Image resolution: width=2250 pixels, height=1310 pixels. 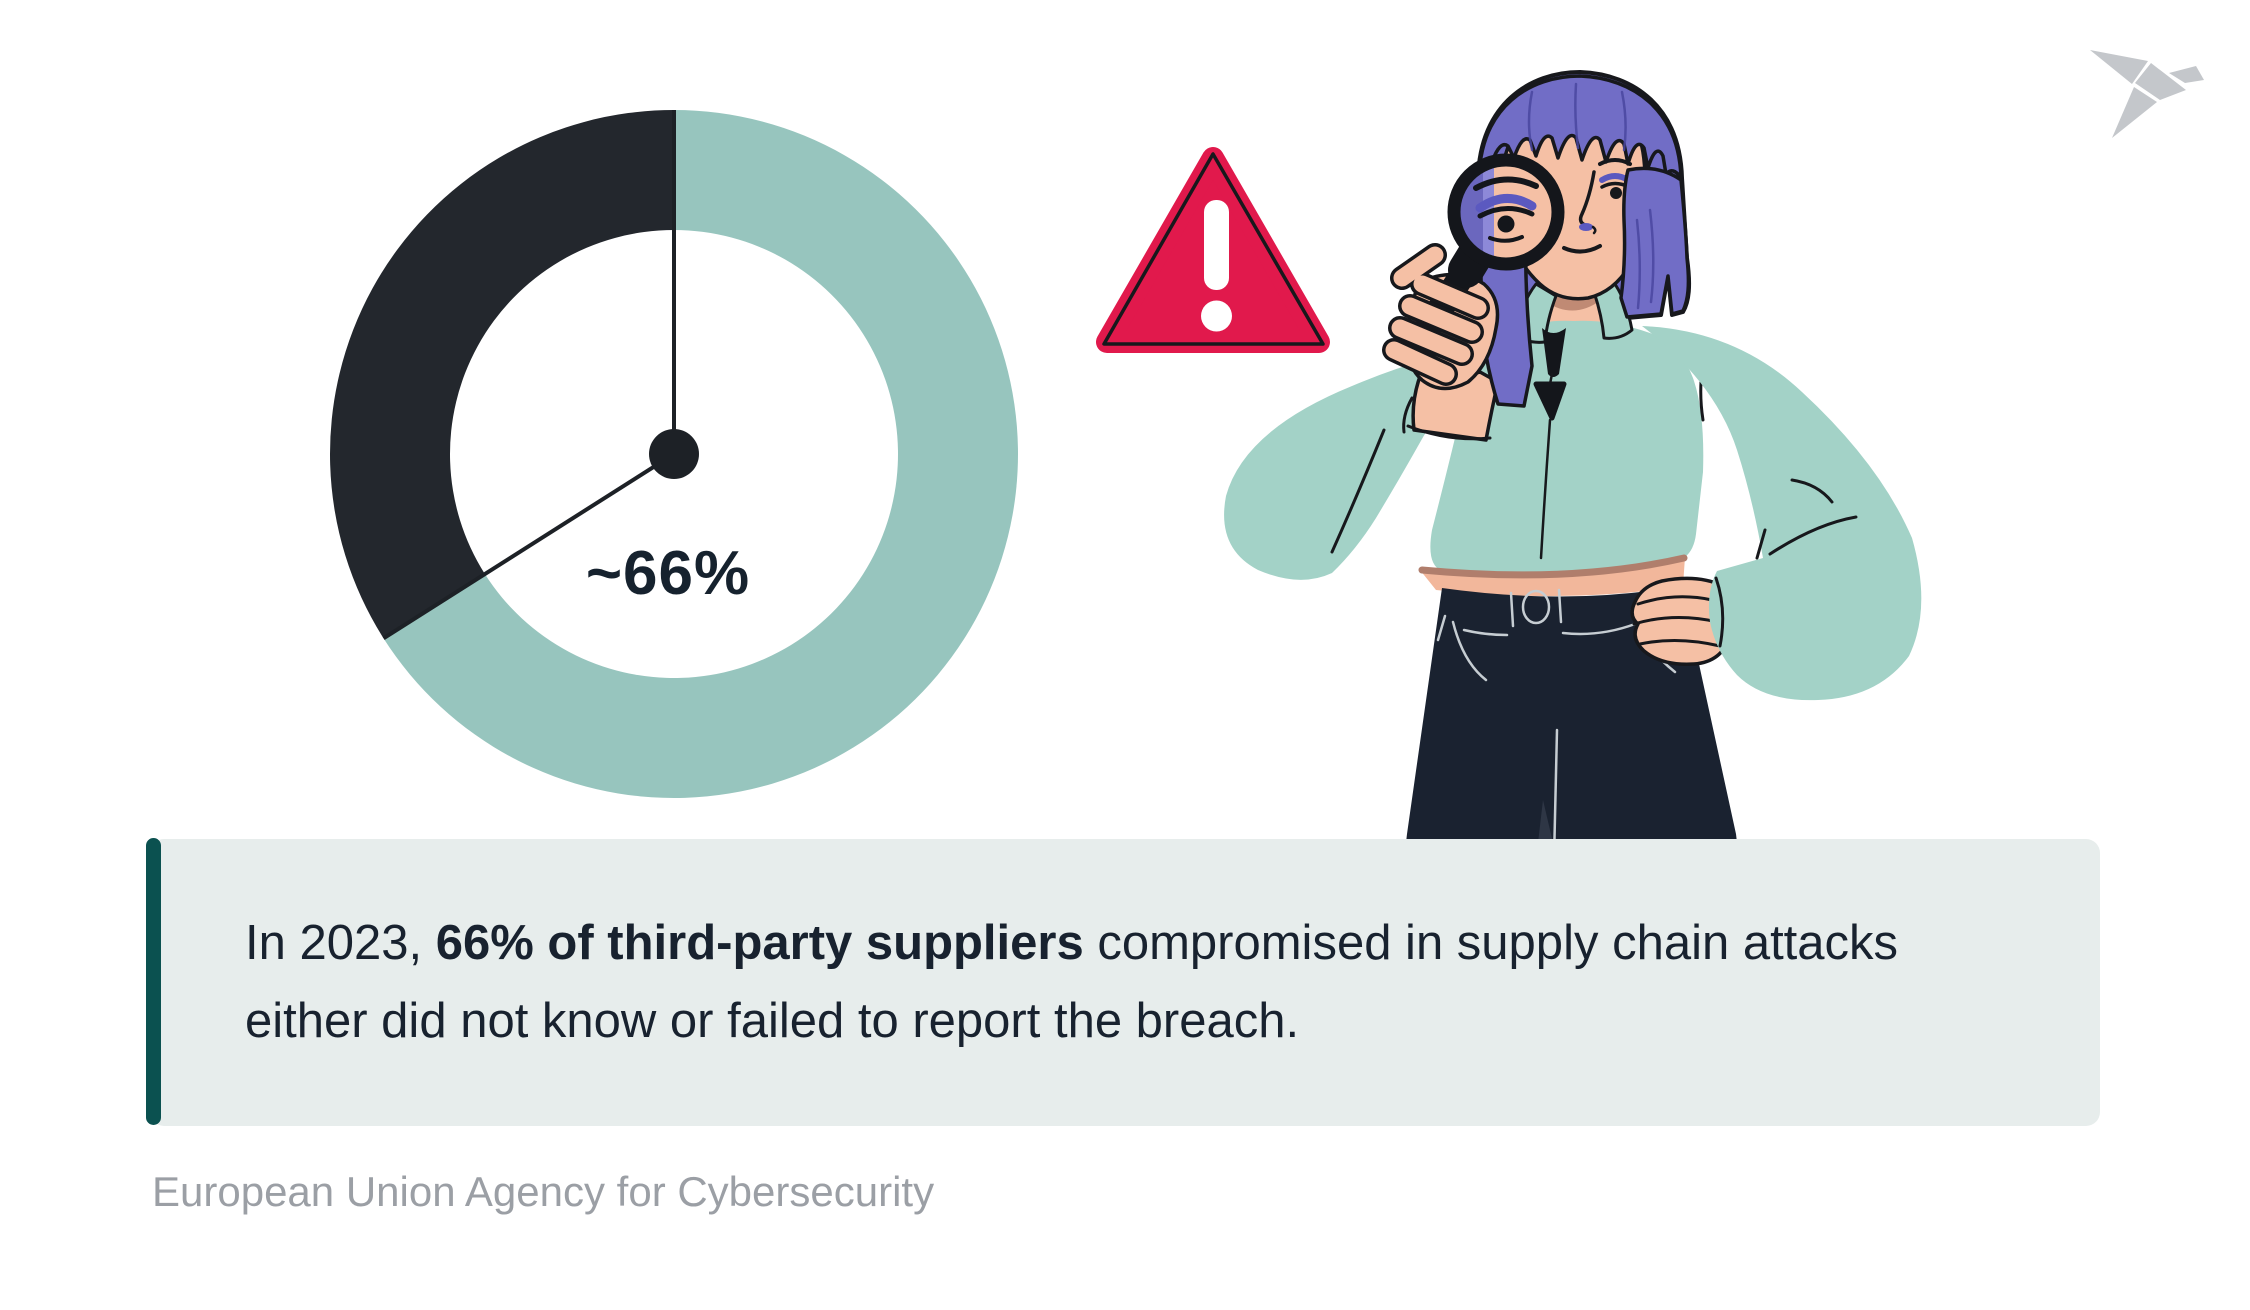 What do you see at coordinates (1782, 513) in the screenshot?
I see `right-sleeve` at bounding box center [1782, 513].